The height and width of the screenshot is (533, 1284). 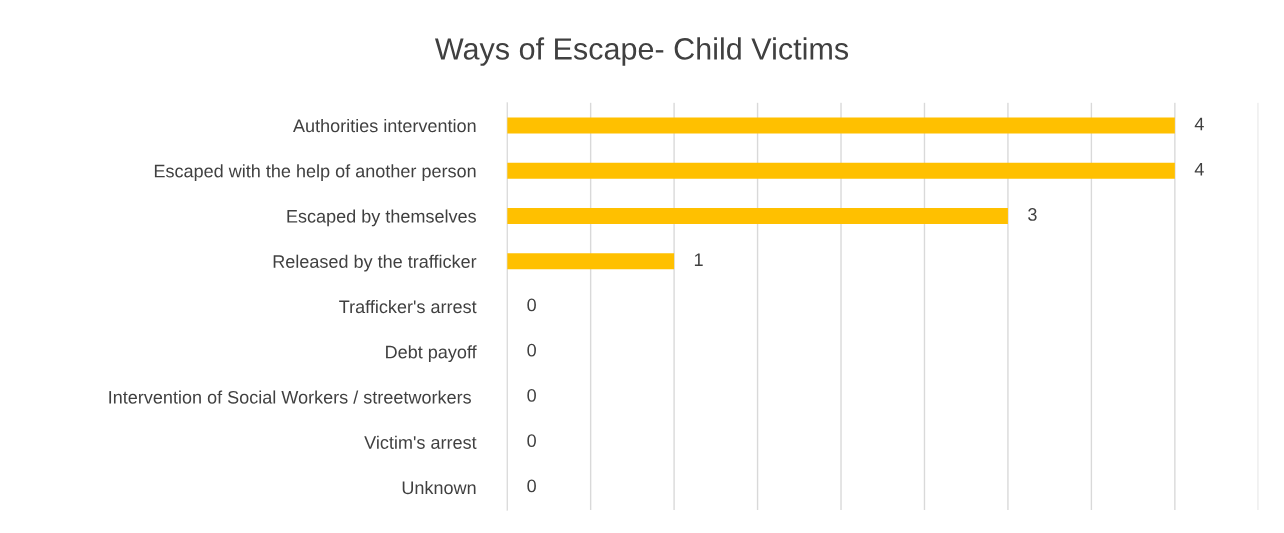 I want to click on y-tick-label: Released by the trafficker, so click(x=375, y=263).